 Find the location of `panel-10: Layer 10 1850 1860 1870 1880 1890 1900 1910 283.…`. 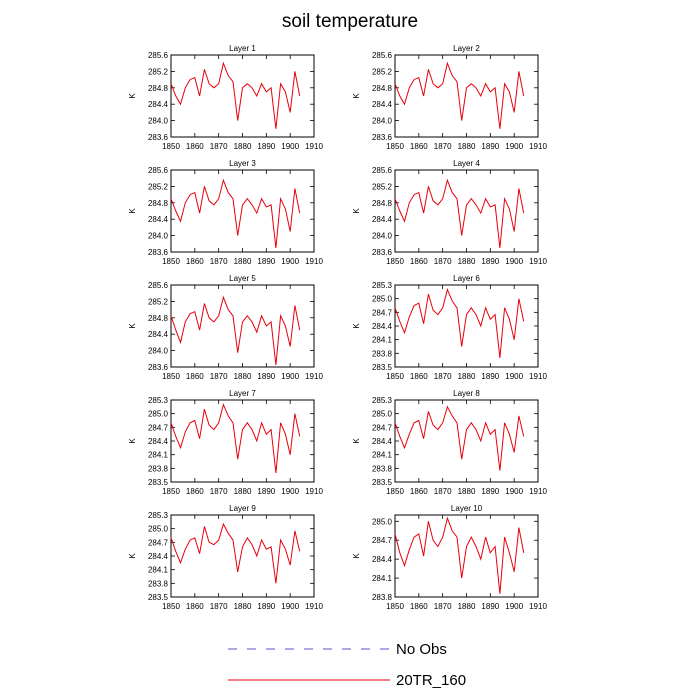

panel-10: Layer 10 1850 1860 1870 1880 1890 1900 1910 283.… is located at coordinates (449, 557).